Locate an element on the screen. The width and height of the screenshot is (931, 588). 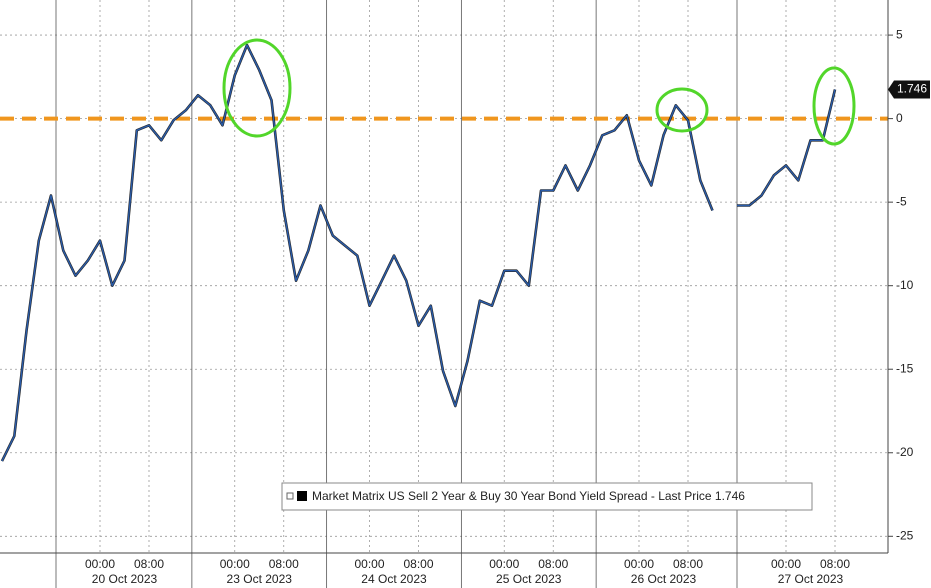
y-tick-label: 5 is located at coordinates (899, 34).